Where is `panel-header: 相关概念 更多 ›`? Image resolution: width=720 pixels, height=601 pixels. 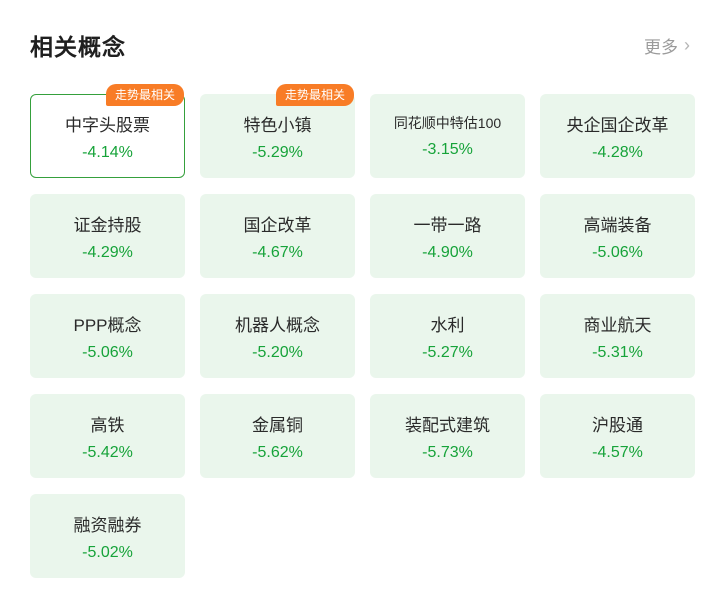 panel-header: 相关概念 更多 › is located at coordinates (360, 36).